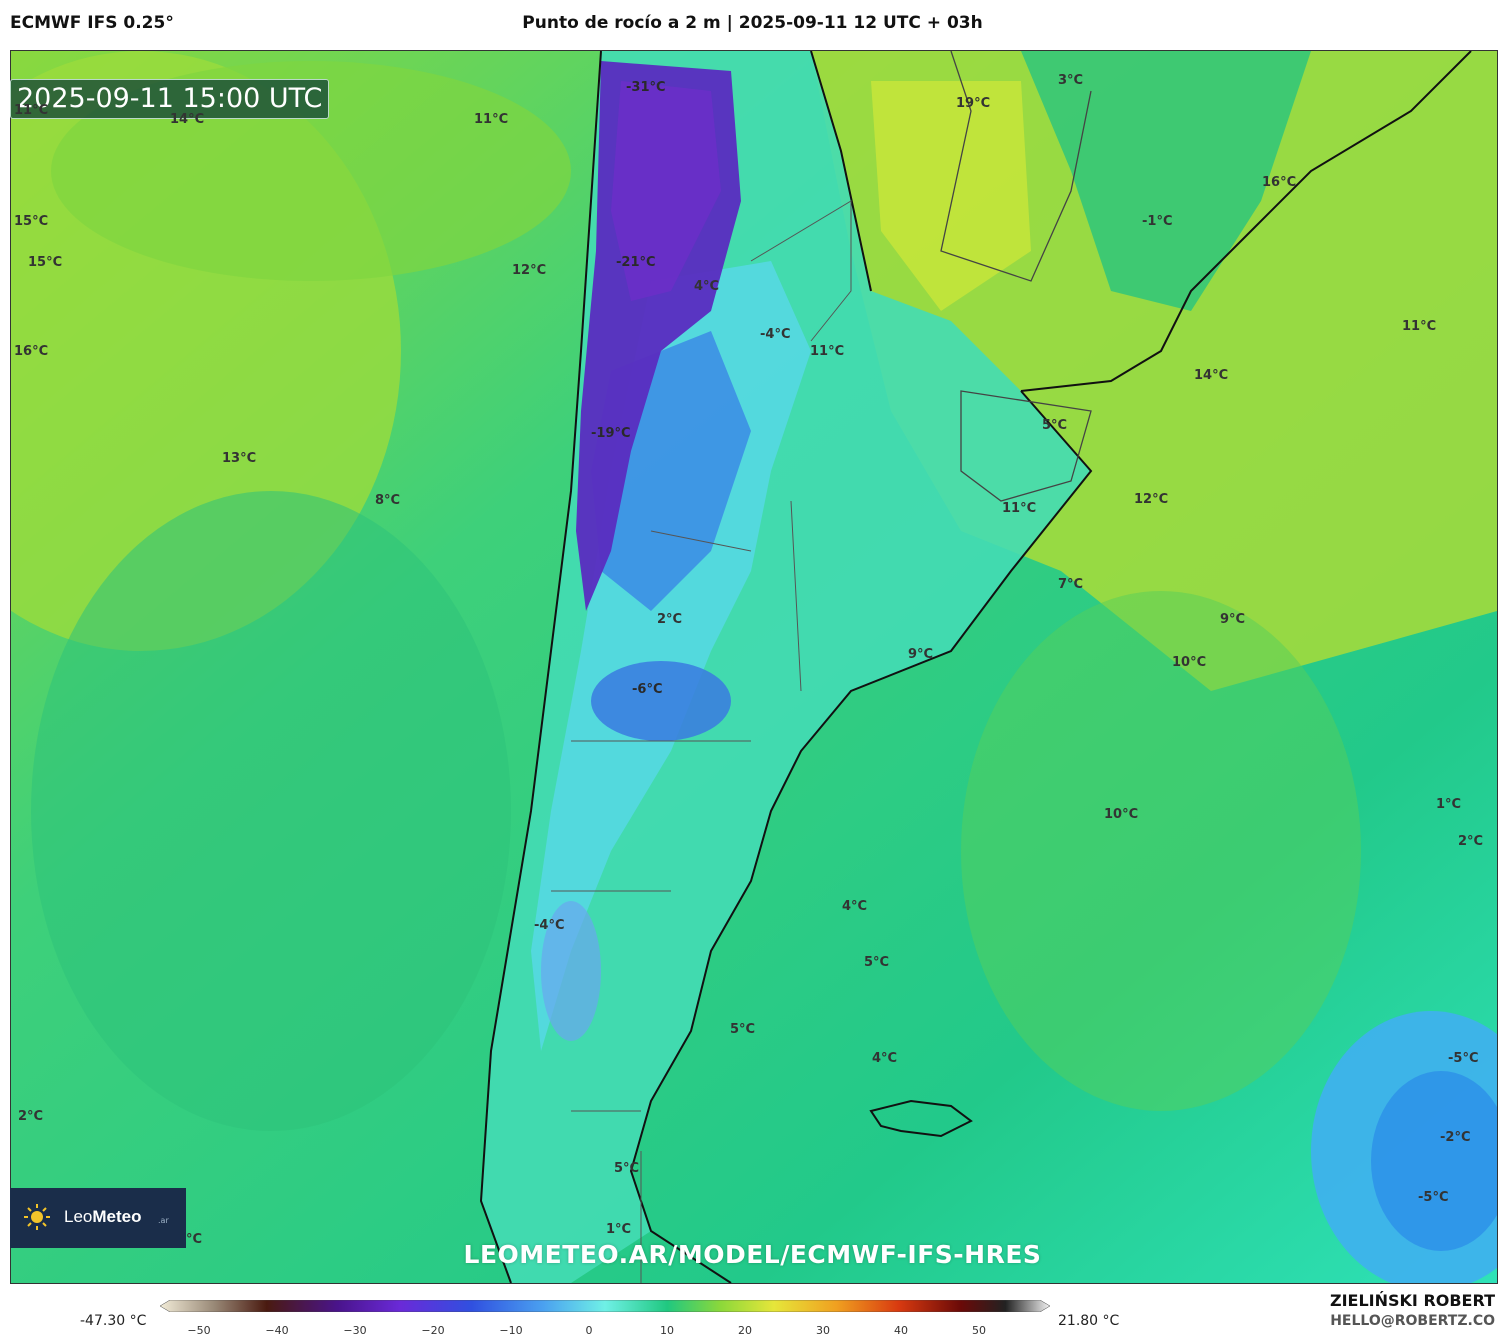 The height and width of the screenshot is (1338, 1505). Describe the element at coordinates (752, 1254) in the screenshot. I see `source-url: LEOMETEO.AR/MODEL/ECMWF-IFS-HRES` at that location.